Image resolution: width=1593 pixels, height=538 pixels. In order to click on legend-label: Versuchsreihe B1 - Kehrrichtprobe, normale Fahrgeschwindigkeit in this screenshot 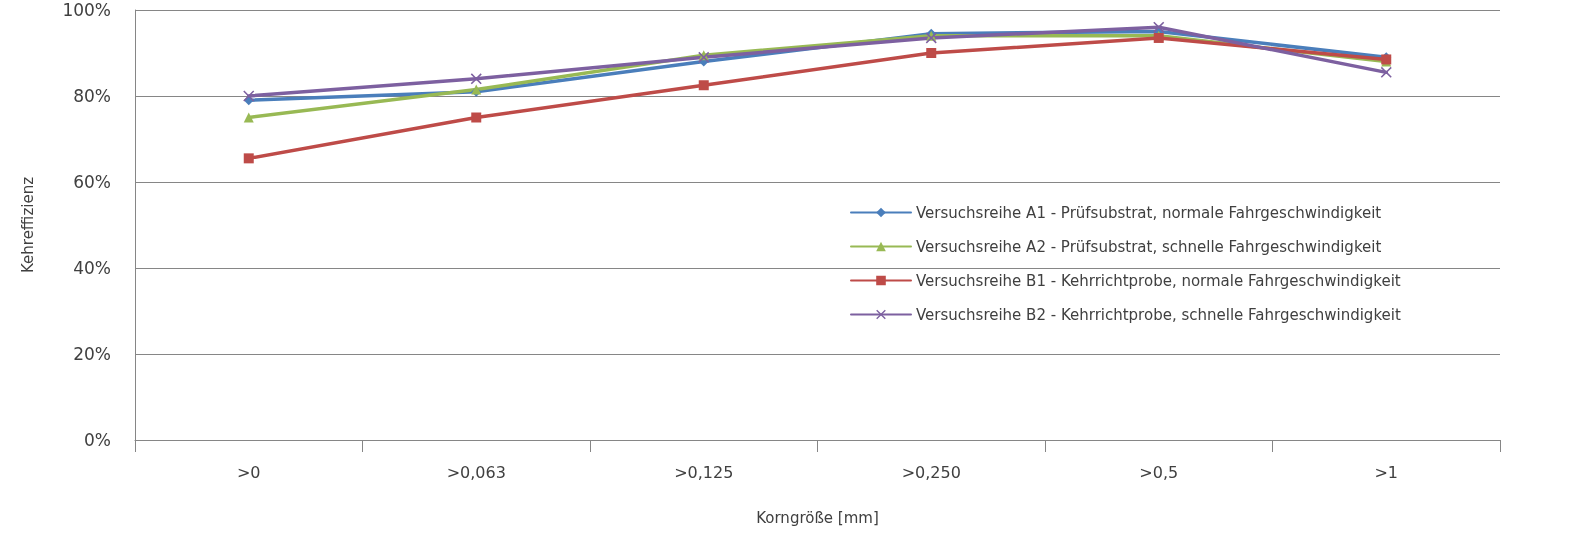, I will do `click(1158, 280)`.